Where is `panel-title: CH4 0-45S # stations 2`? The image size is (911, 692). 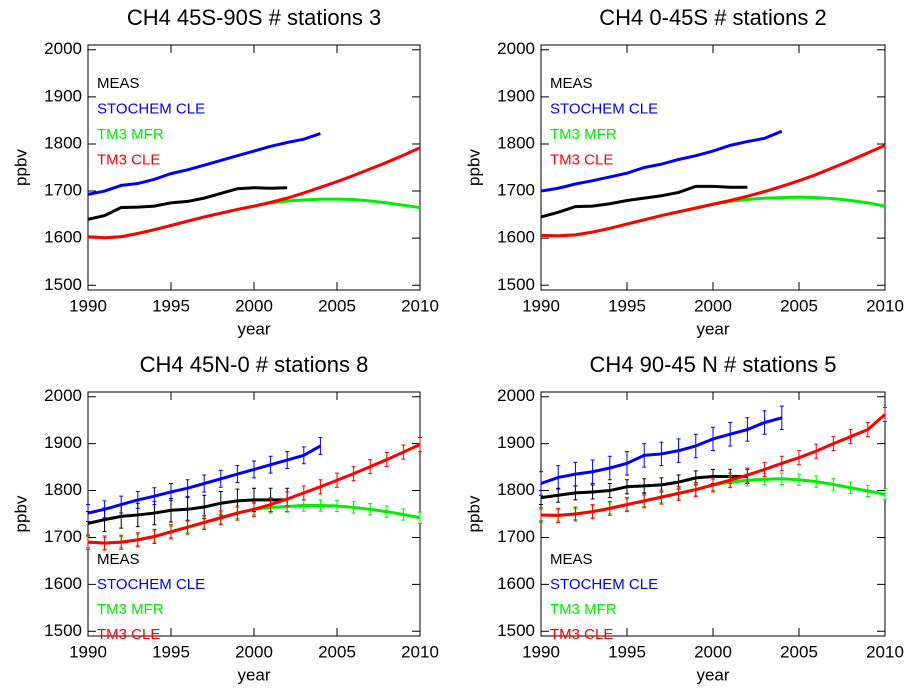 panel-title: CH4 0-45S # stations 2 is located at coordinates (712, 17).